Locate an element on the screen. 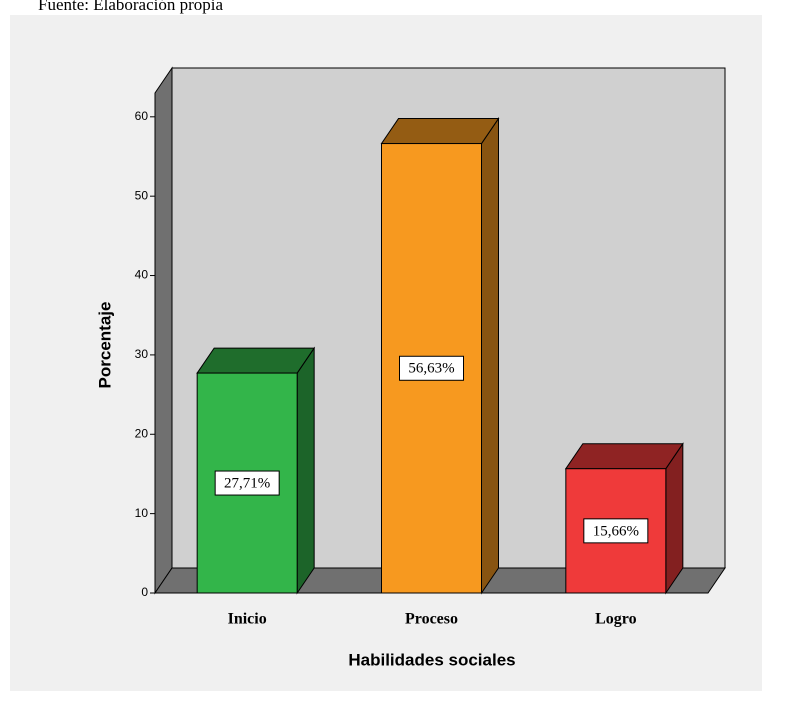  y-tick-label: 40 is located at coordinates (142, 275).